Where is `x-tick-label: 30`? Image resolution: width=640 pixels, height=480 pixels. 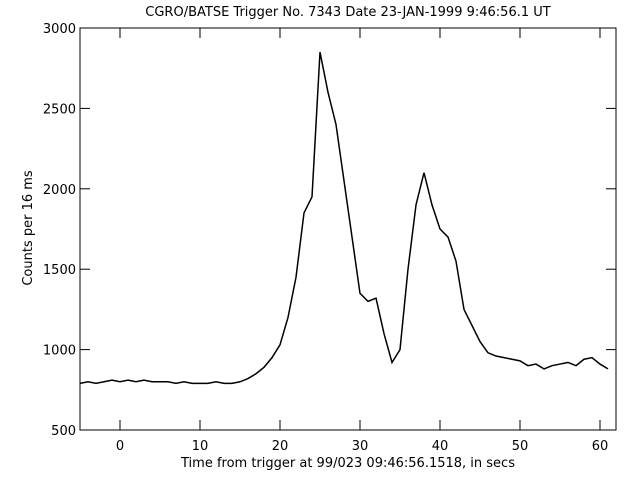
x-tick-label: 30 is located at coordinates (360, 446).